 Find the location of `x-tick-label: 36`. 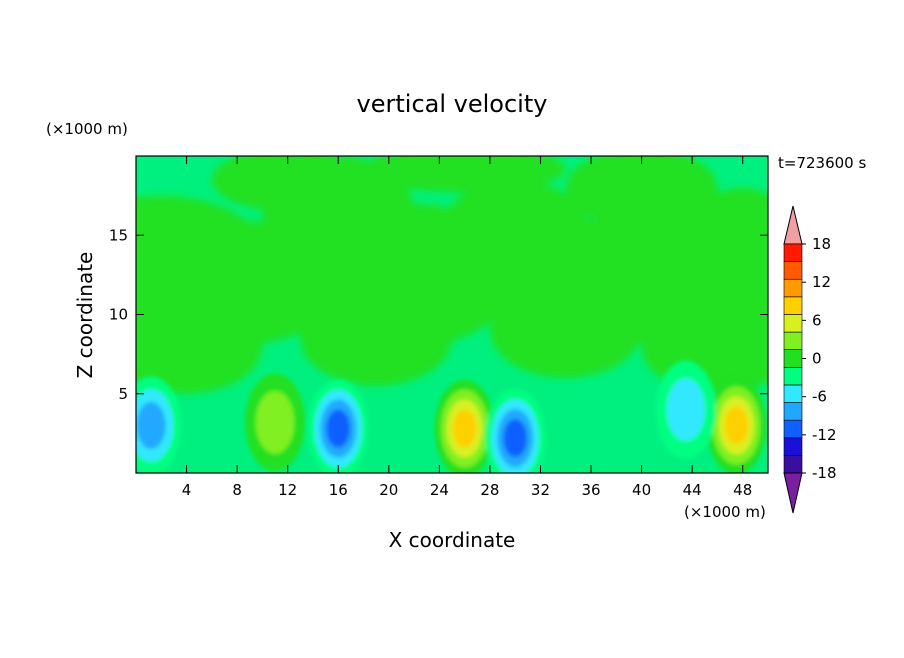

x-tick-label: 36 is located at coordinates (590, 490).